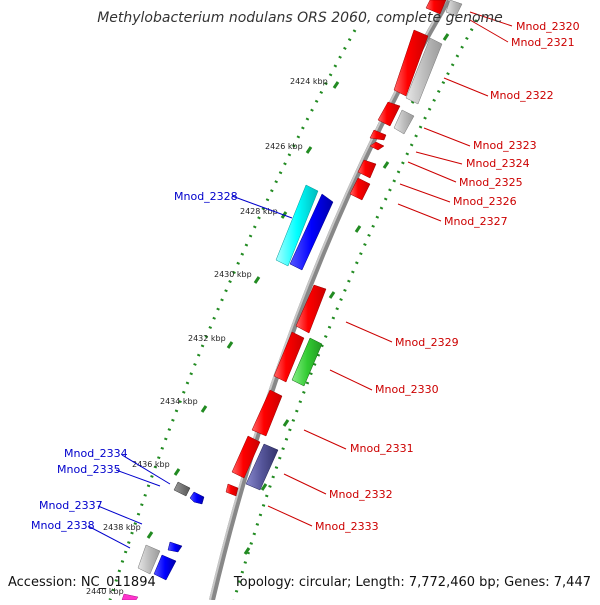 The image size is (600, 605). What do you see at coordinates (476, 221) in the screenshot?
I see `gene-label-mnod-2327: Mnod_2327` at bounding box center [476, 221].